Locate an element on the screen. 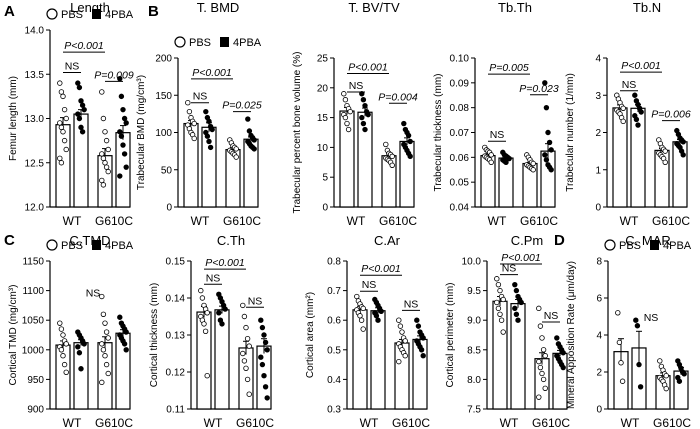  y-axis-label: Cortical thickness (mm) is located at coordinates (154, 335).